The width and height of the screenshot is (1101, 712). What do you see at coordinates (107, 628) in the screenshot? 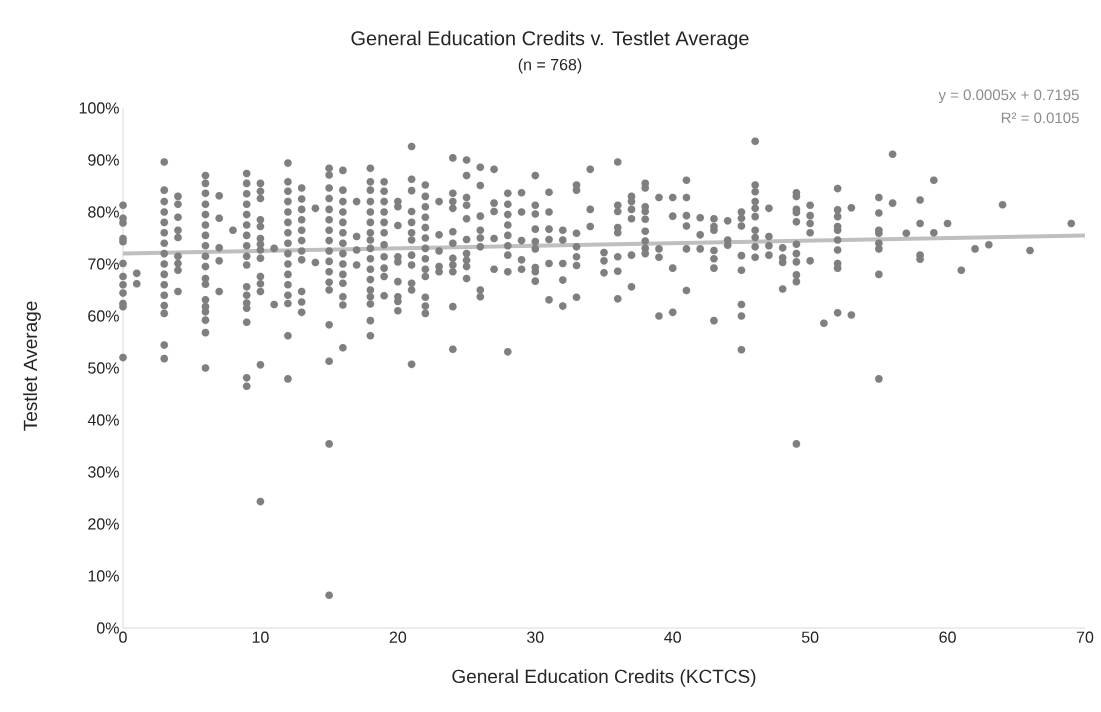
I see `y-tick-label: 0%` at bounding box center [107, 628].